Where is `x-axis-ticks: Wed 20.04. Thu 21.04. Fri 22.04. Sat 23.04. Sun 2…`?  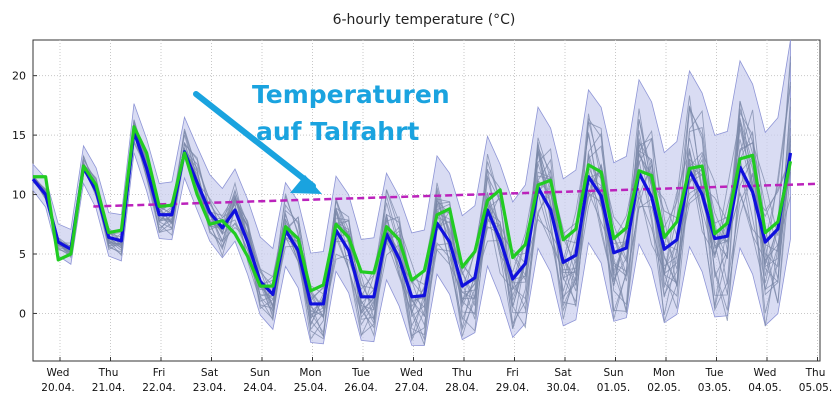
x-axis-ticks: Wed 20.04. Thu 21.04. Fri 22.04. Sat 23.04. Sun 2… is located at coordinates (436, 375).